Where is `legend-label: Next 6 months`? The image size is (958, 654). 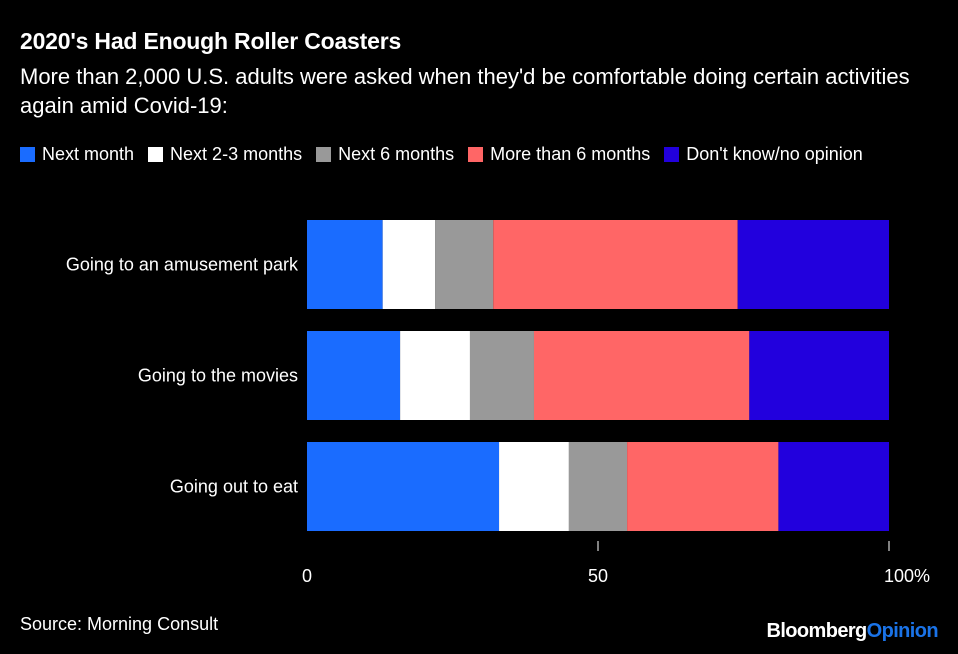 legend-label: Next 6 months is located at coordinates (396, 154).